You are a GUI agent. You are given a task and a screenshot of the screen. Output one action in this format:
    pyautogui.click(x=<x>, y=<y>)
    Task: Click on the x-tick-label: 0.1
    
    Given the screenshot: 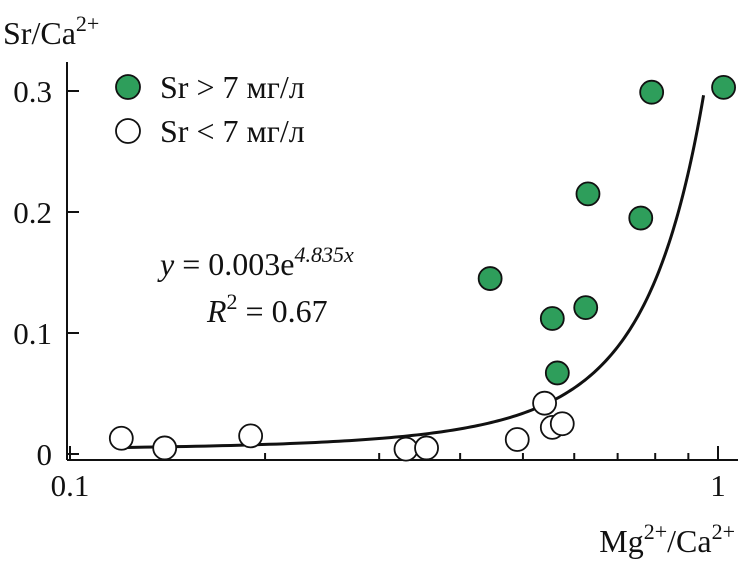 What is the action you would take?
    pyautogui.click(x=70, y=485)
    